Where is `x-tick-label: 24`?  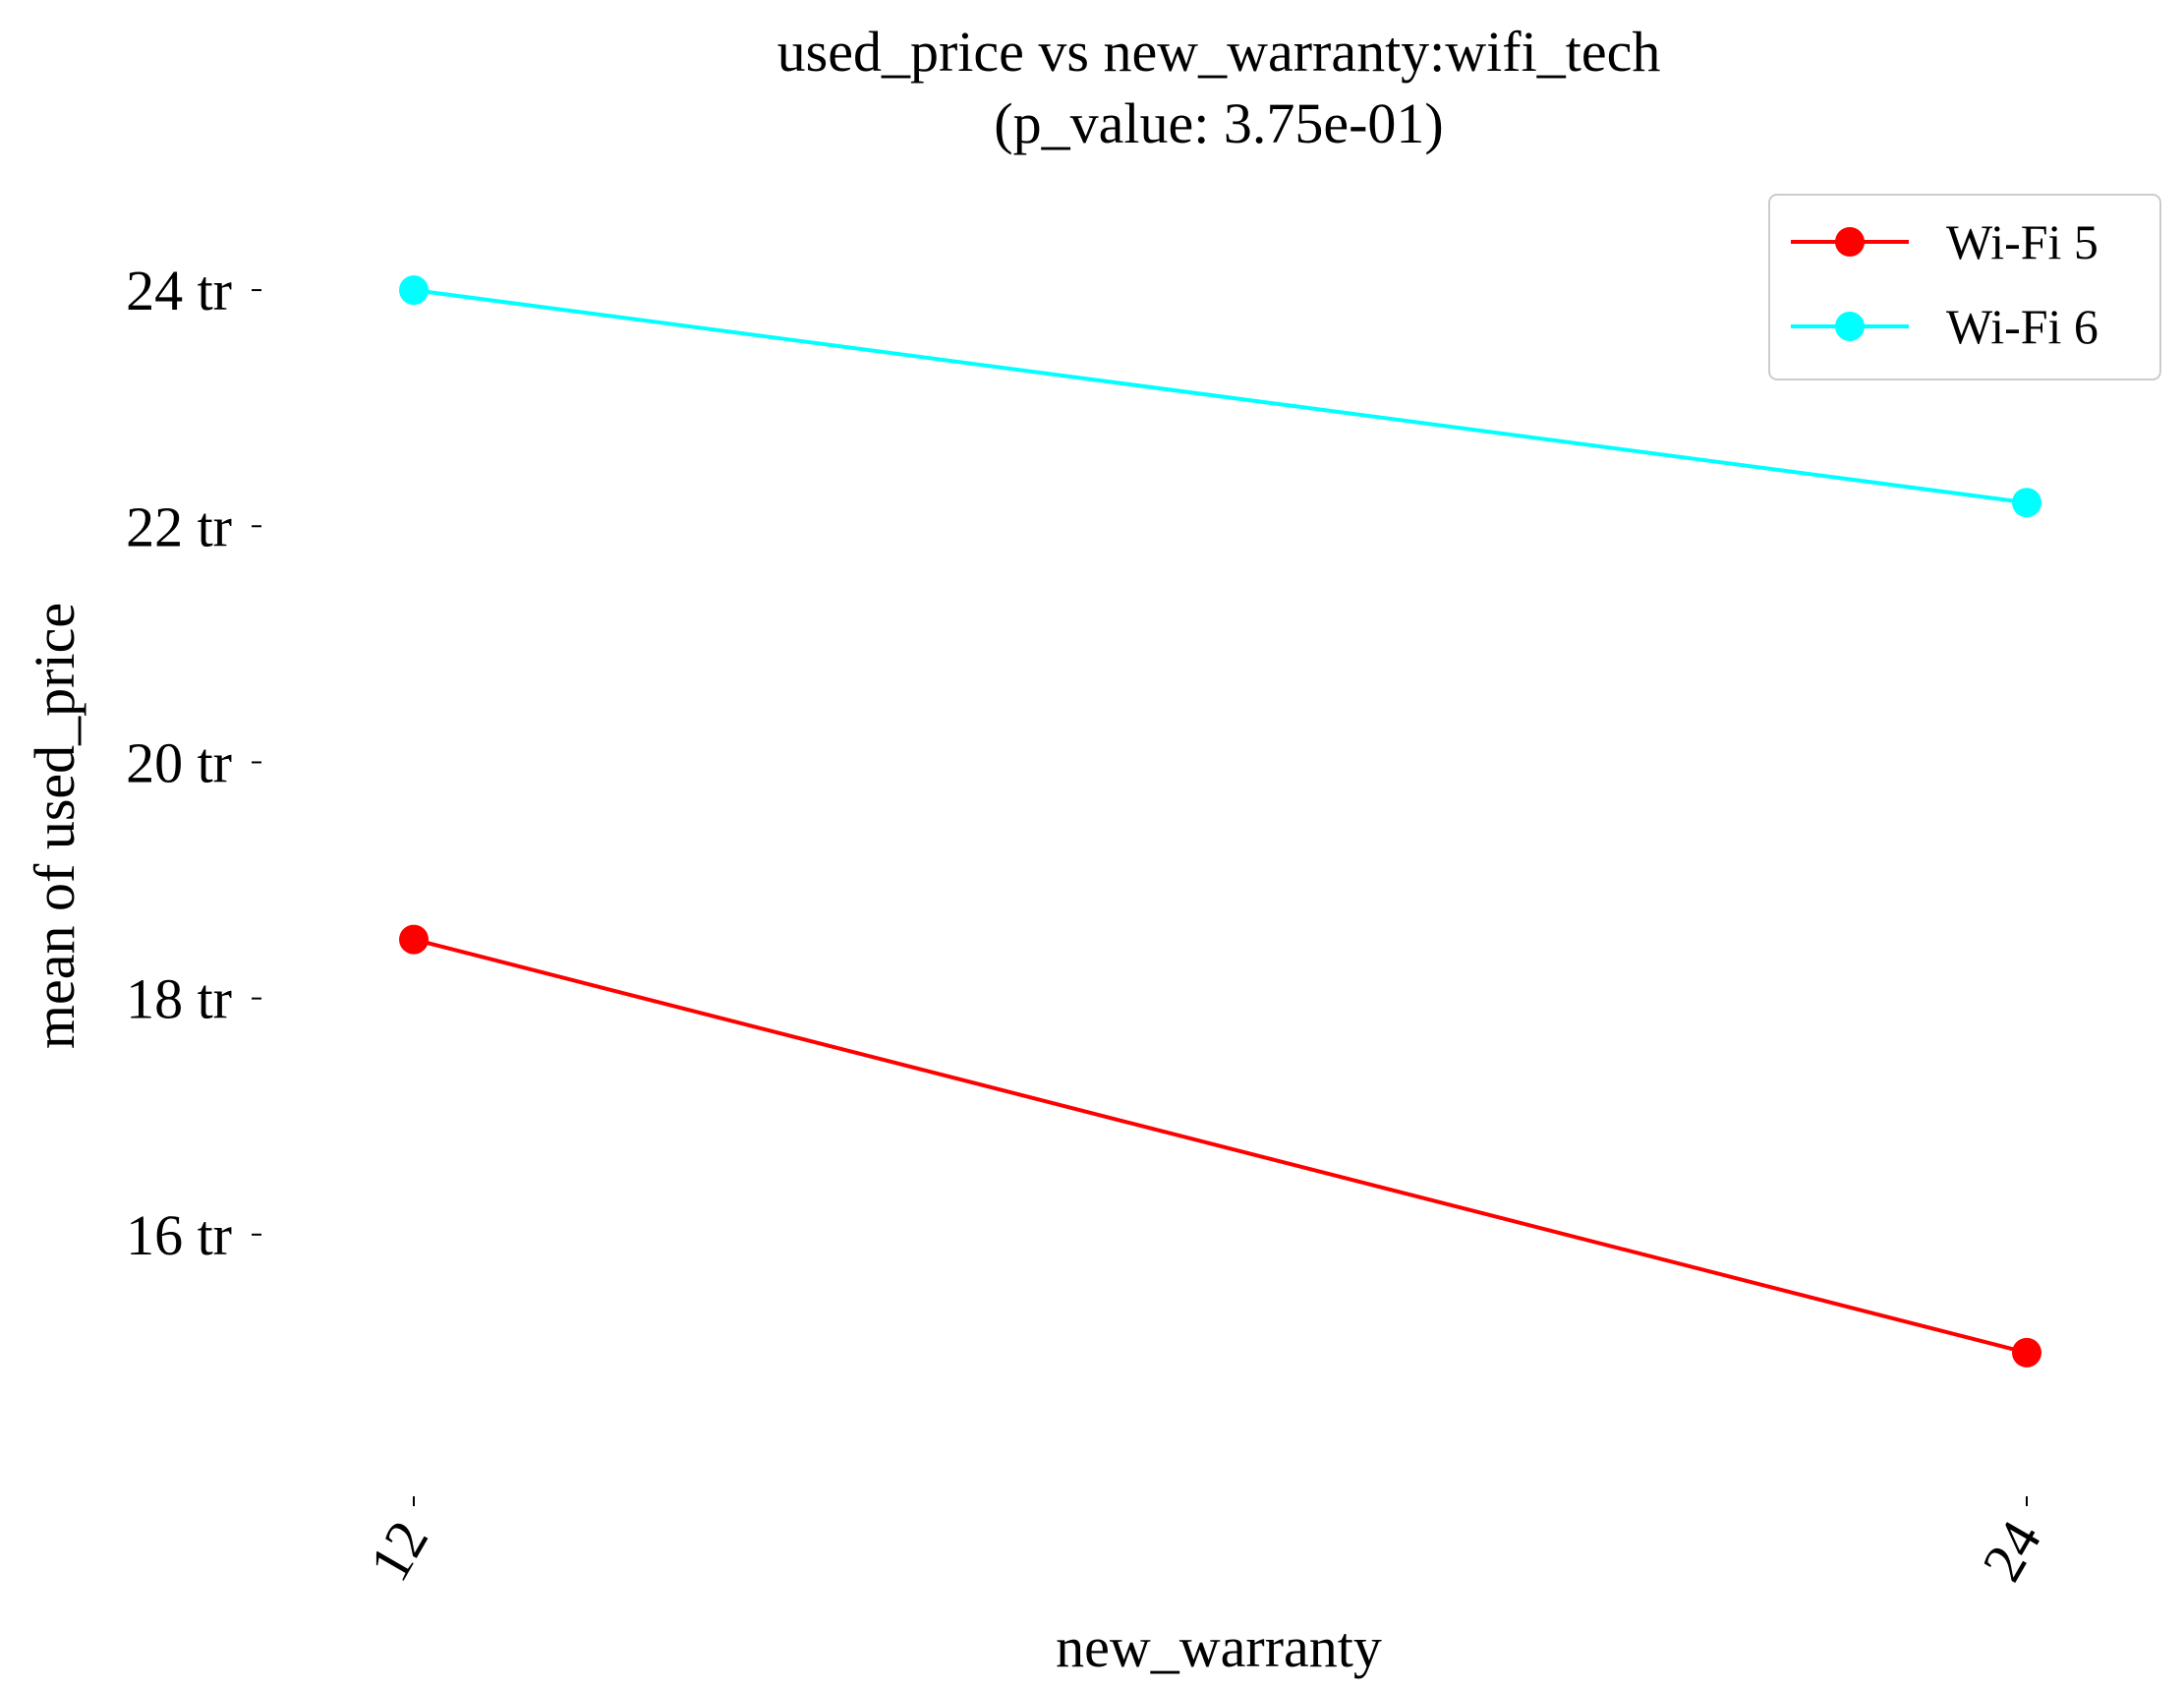
x-tick-label: 24 is located at coordinates (2011, 1551).